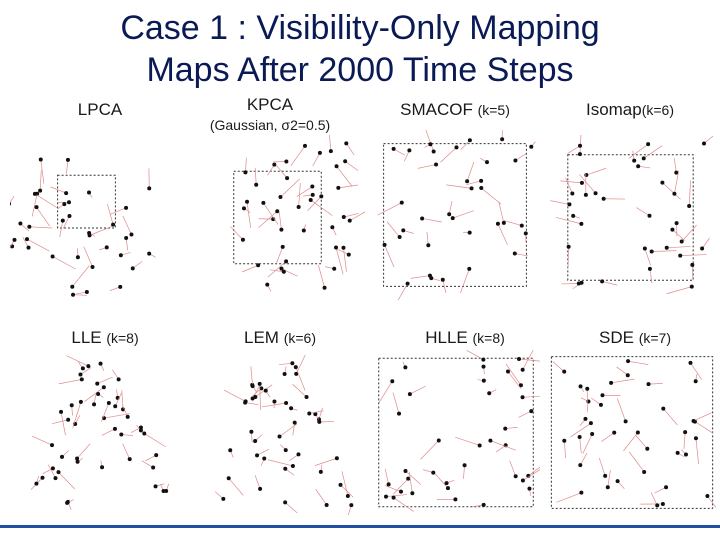  What do you see at coordinates (635, 337) in the screenshot?
I see `label-sde: SDE (k=7)` at bounding box center [635, 337].